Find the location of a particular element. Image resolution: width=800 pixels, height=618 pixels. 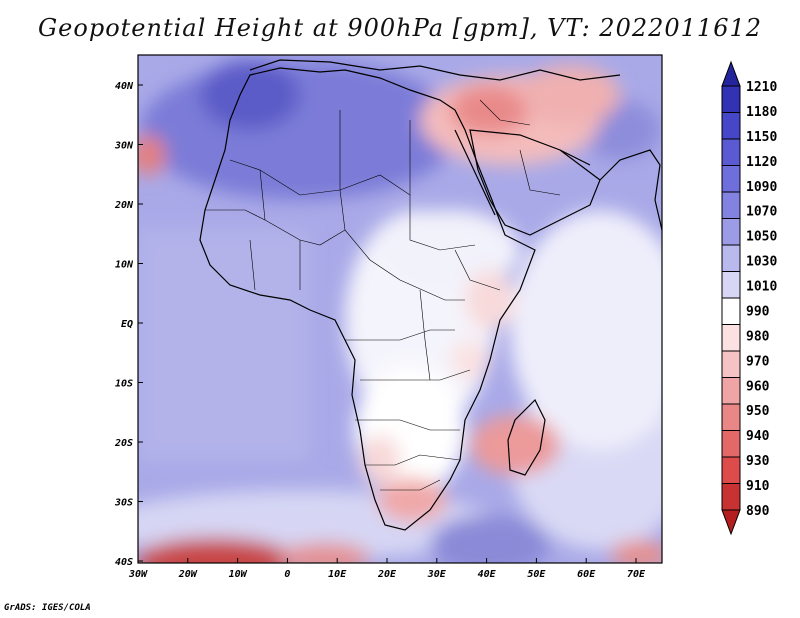

colorbar-top-arrow is located at coordinates (731, 73).